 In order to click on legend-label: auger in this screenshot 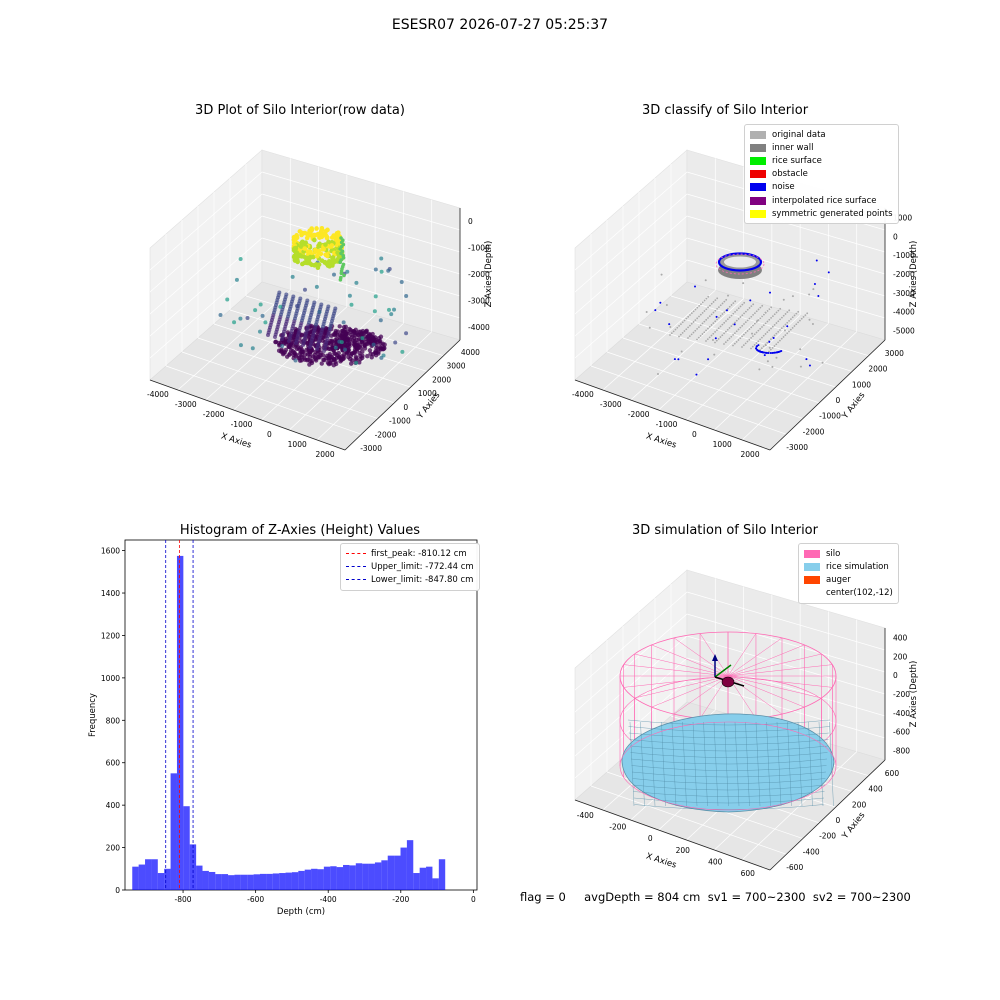, I will do `click(838, 579)`.